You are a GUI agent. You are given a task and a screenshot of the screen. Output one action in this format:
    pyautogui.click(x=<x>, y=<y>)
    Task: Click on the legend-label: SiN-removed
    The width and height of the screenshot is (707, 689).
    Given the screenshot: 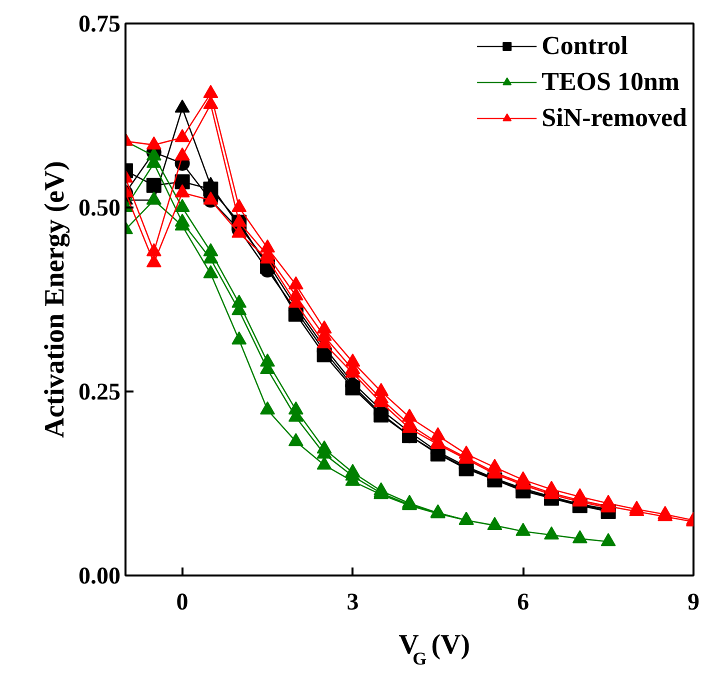 What is the action you would take?
    pyautogui.click(x=614, y=118)
    